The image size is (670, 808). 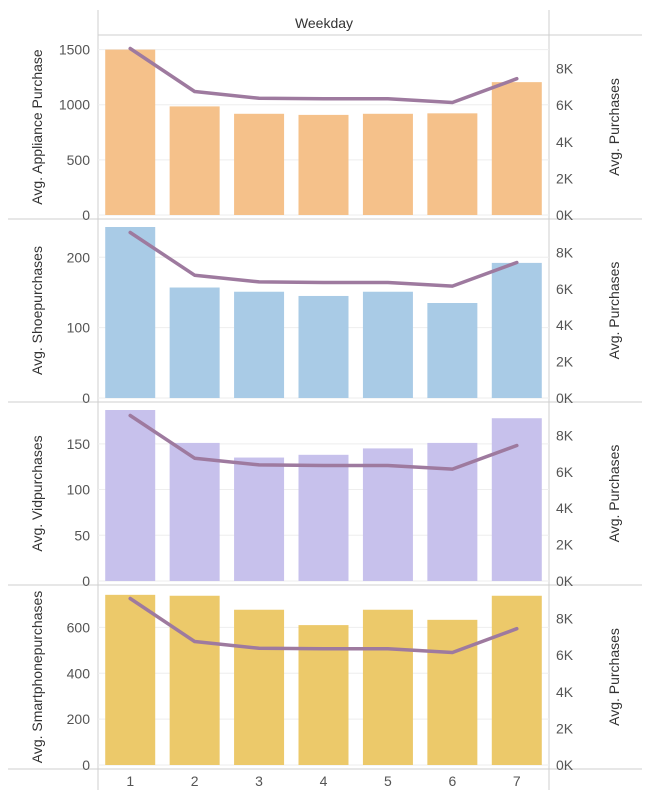 What do you see at coordinates (324, 23) in the screenshot?
I see `weekday-header-title: Weekday` at bounding box center [324, 23].